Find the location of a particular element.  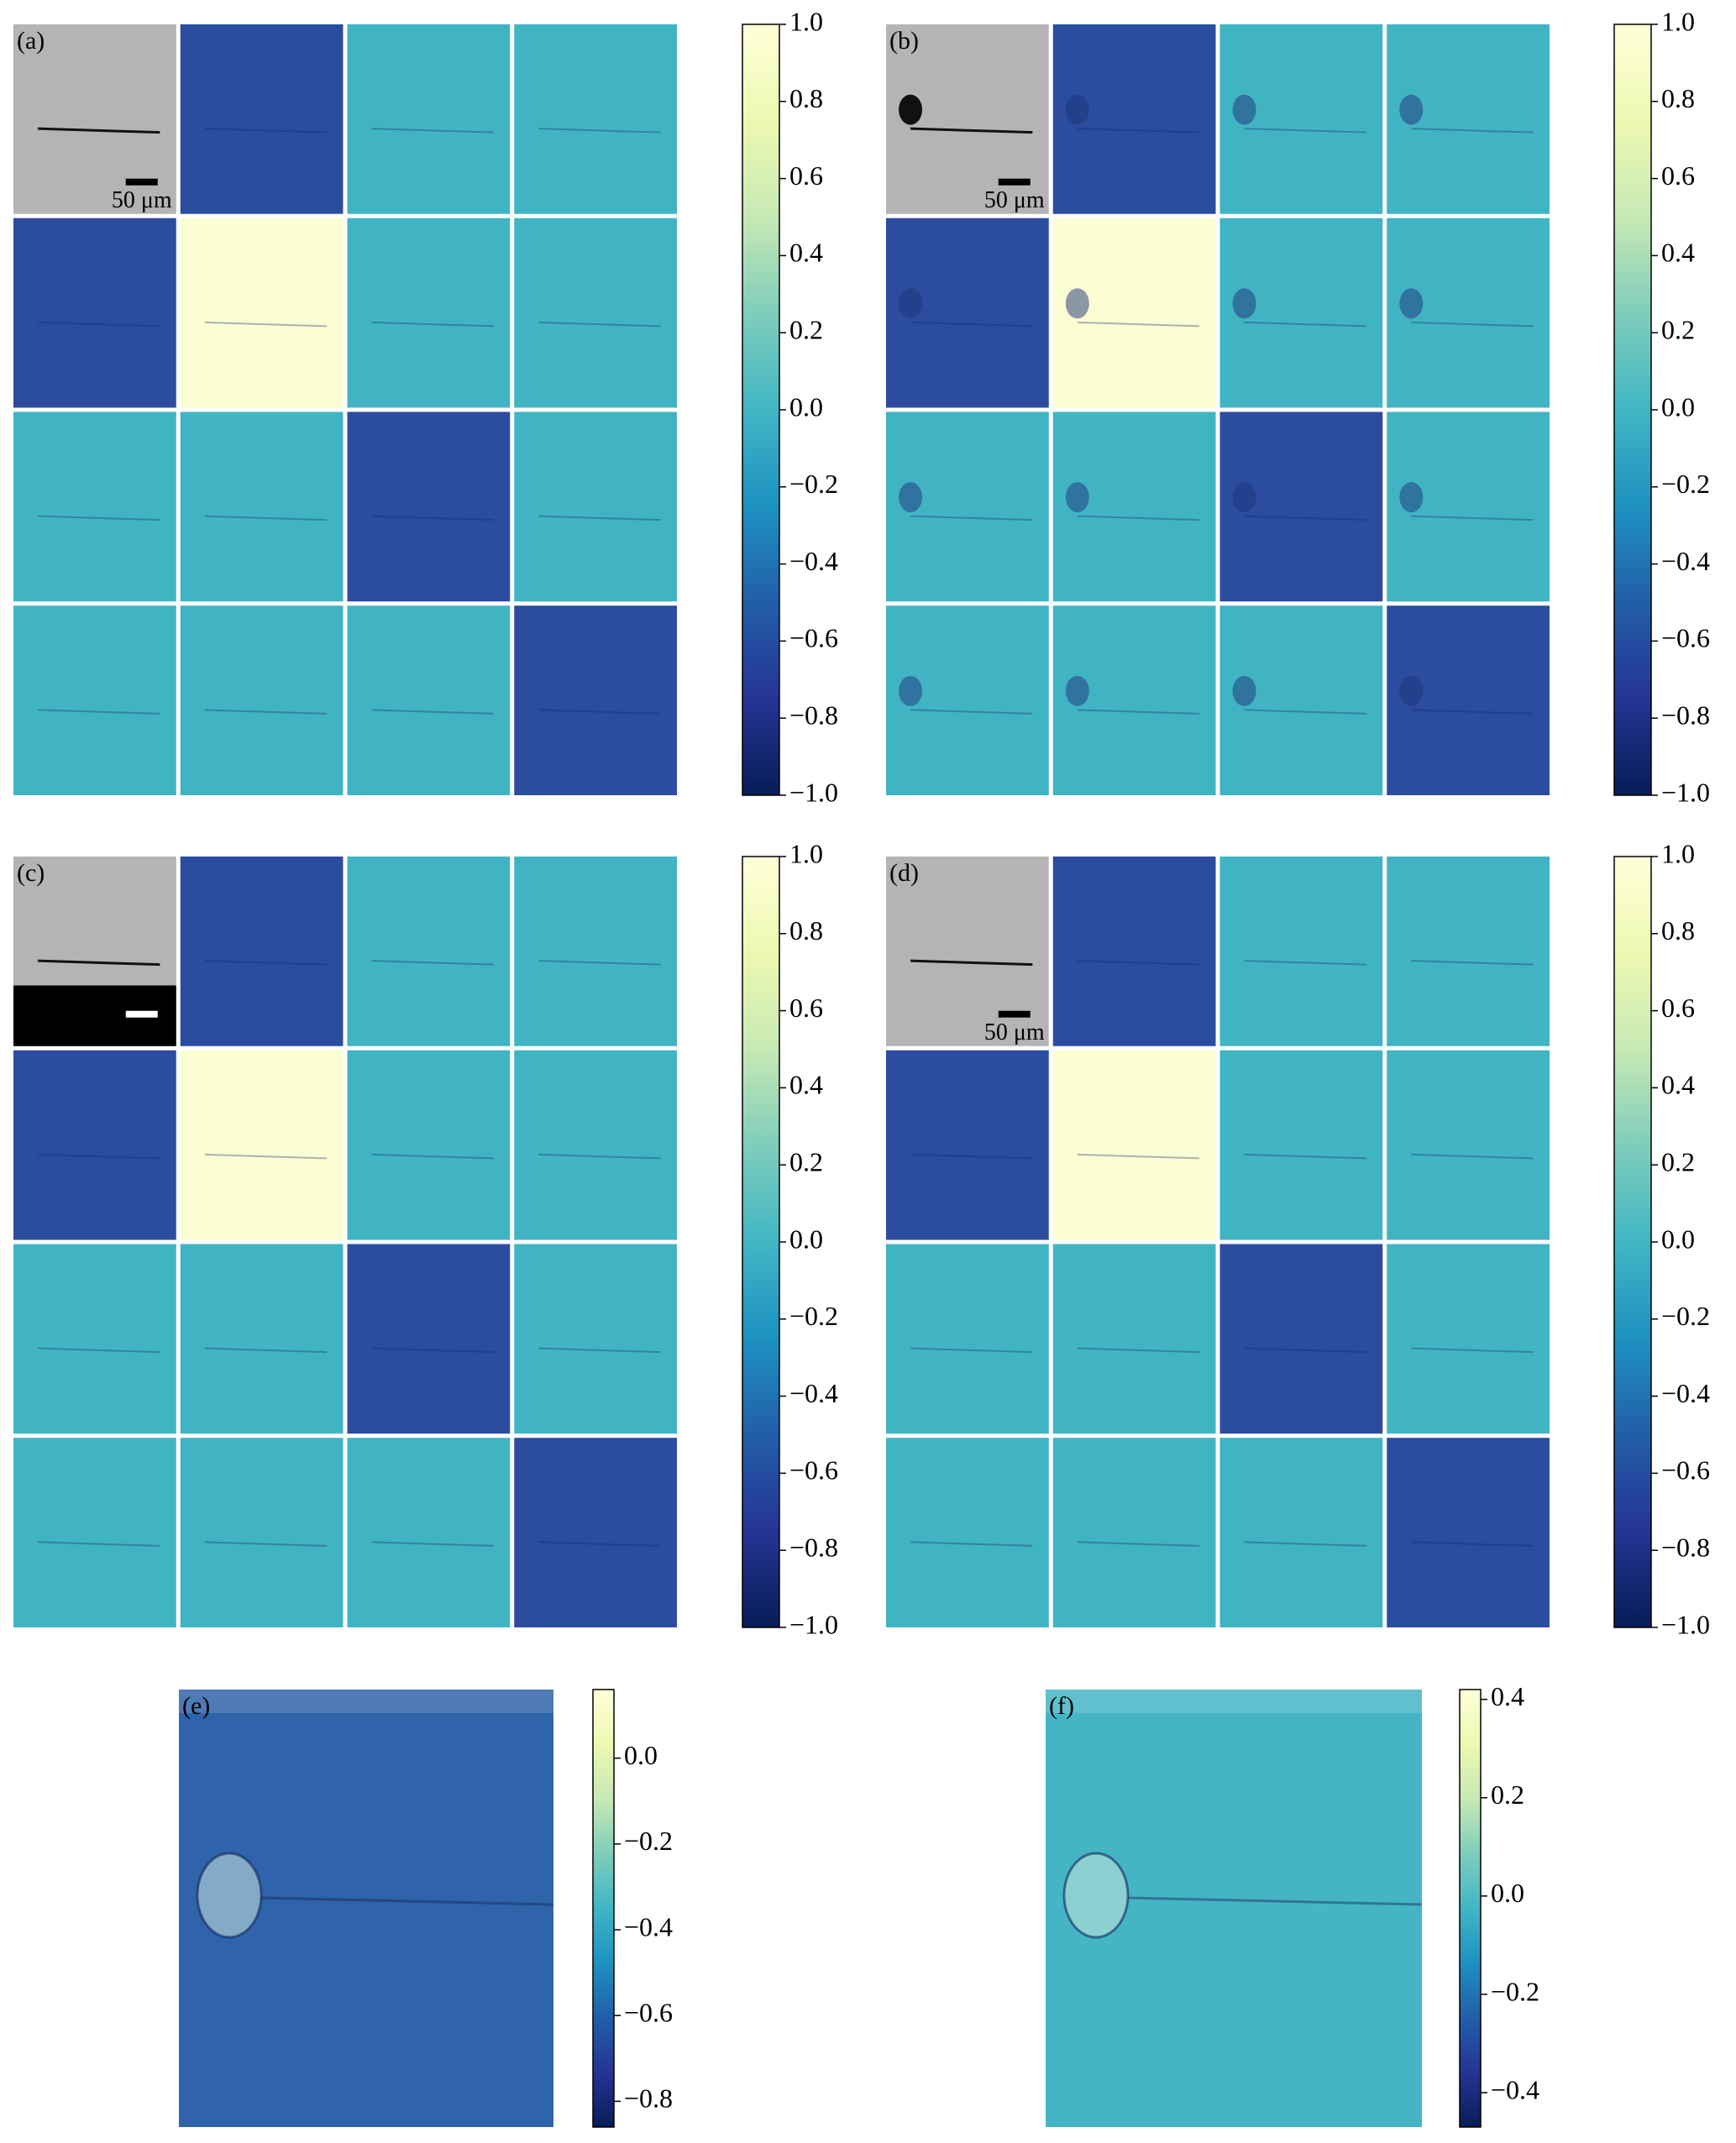

panel-label: (e) is located at coordinates (196, 1706).